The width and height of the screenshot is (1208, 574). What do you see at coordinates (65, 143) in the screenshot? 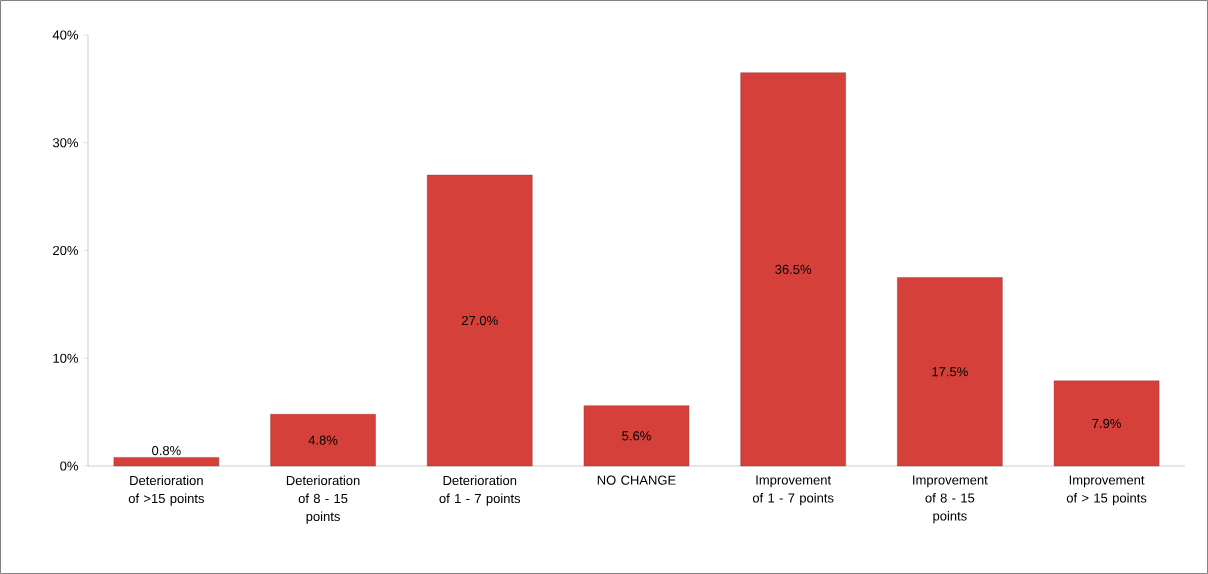
I see `y-tick-label: 30%` at bounding box center [65, 143].